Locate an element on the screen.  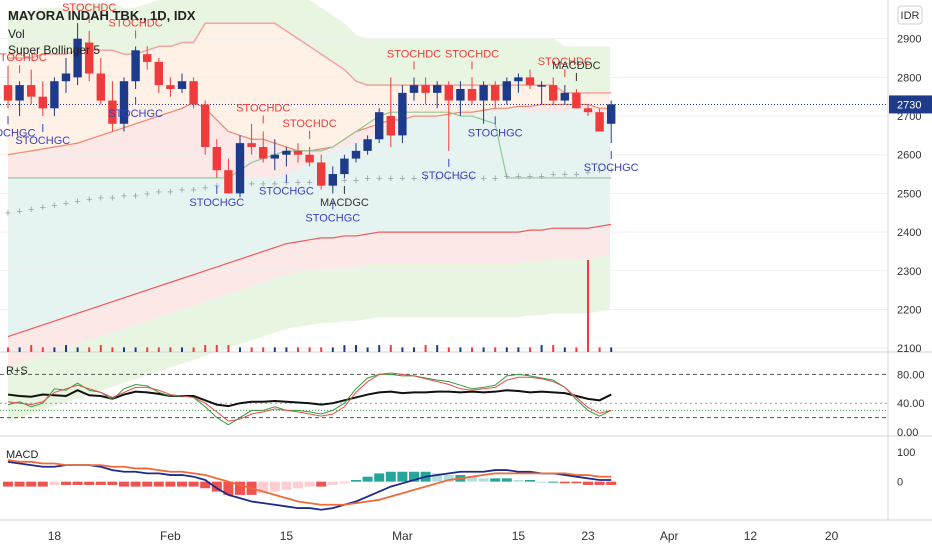
rs-pane is located at coordinates (444, 399).